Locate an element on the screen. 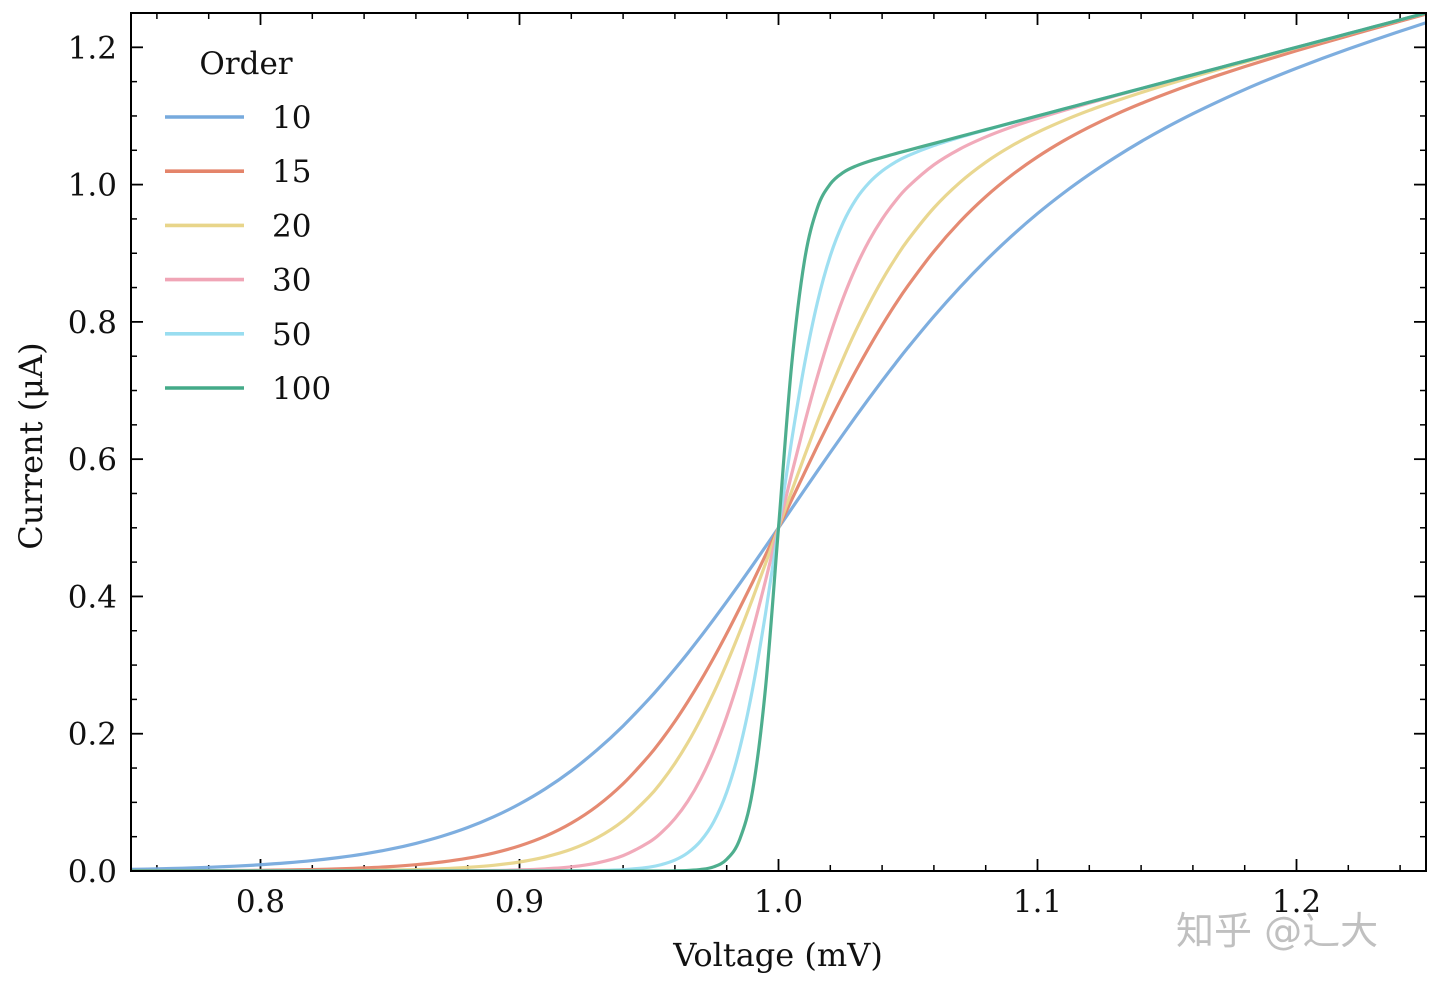  x-tick-label: 1.0 is located at coordinates (778, 902).